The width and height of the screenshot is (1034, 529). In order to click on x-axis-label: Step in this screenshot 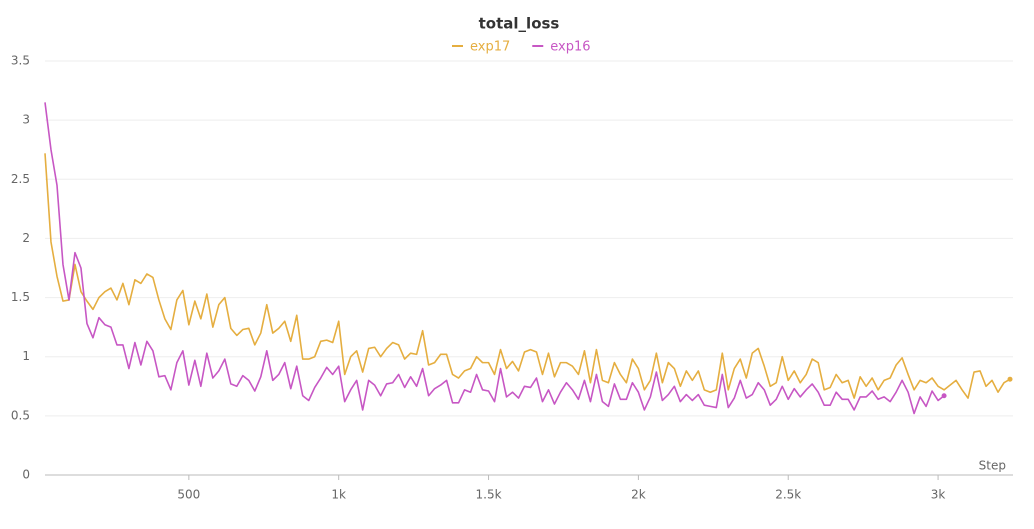, I will do `click(992, 466)`.